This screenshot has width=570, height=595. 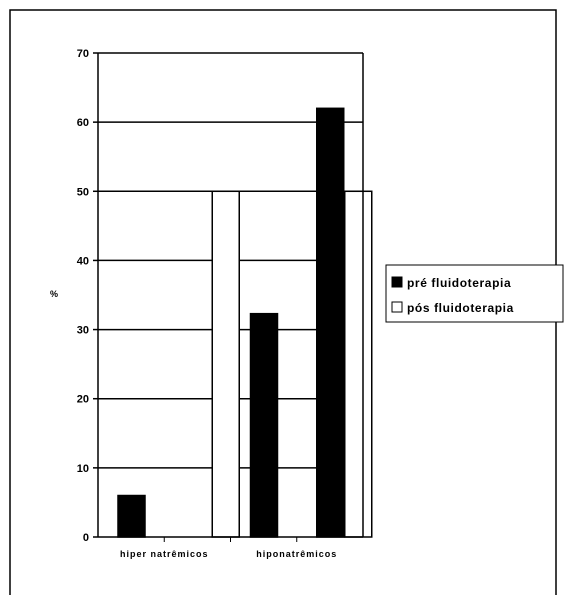 I want to click on legend-label-pre: pré fluidoterapia, so click(x=459, y=283).